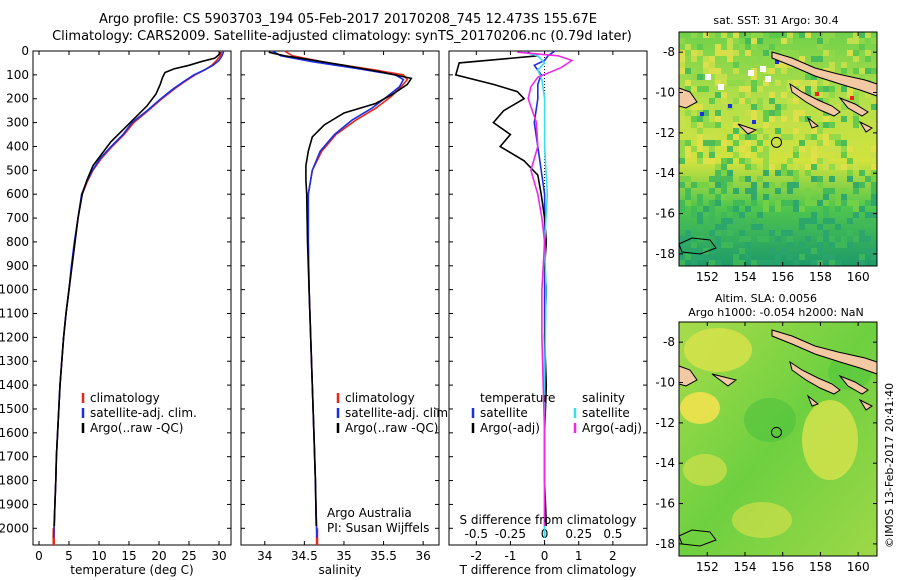  Describe the element at coordinates (708, 77) in the screenshot. I see `sst-missing-pixel` at that location.